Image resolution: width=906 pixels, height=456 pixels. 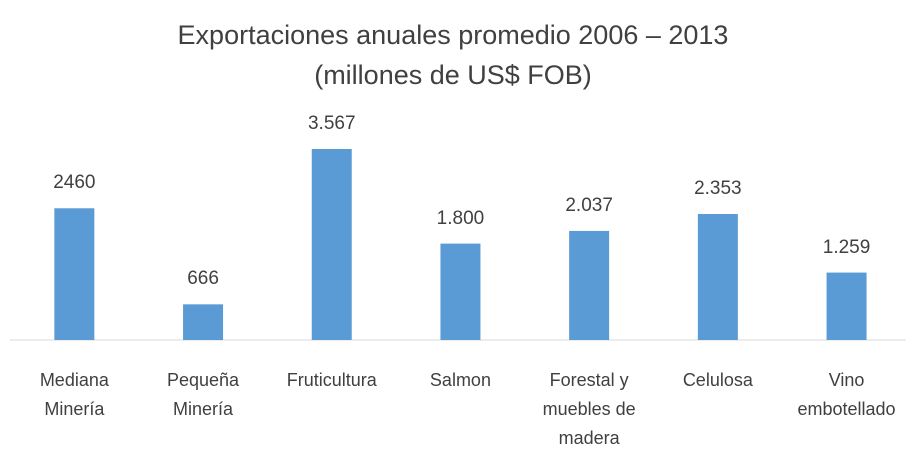 What do you see at coordinates (460, 380) in the screenshot?
I see `x-tick-label: Salmon` at bounding box center [460, 380].